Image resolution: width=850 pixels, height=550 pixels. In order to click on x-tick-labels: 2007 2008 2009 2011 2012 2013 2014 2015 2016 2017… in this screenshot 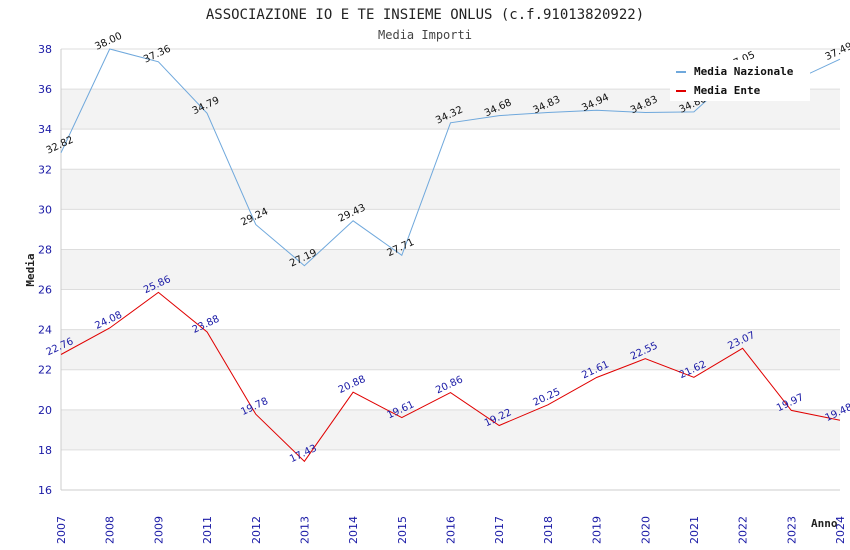, I will do `click(451, 530)`.